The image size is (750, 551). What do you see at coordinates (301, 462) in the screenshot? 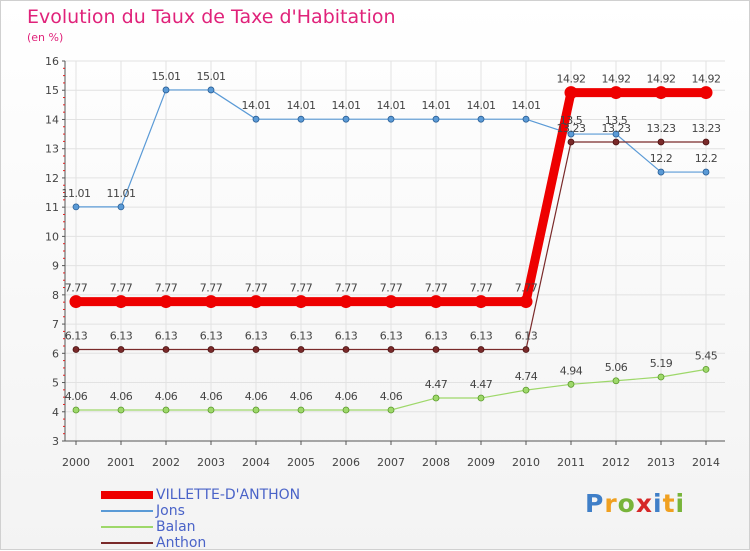
I see `x-tick-label: 2005` at bounding box center [301, 462].